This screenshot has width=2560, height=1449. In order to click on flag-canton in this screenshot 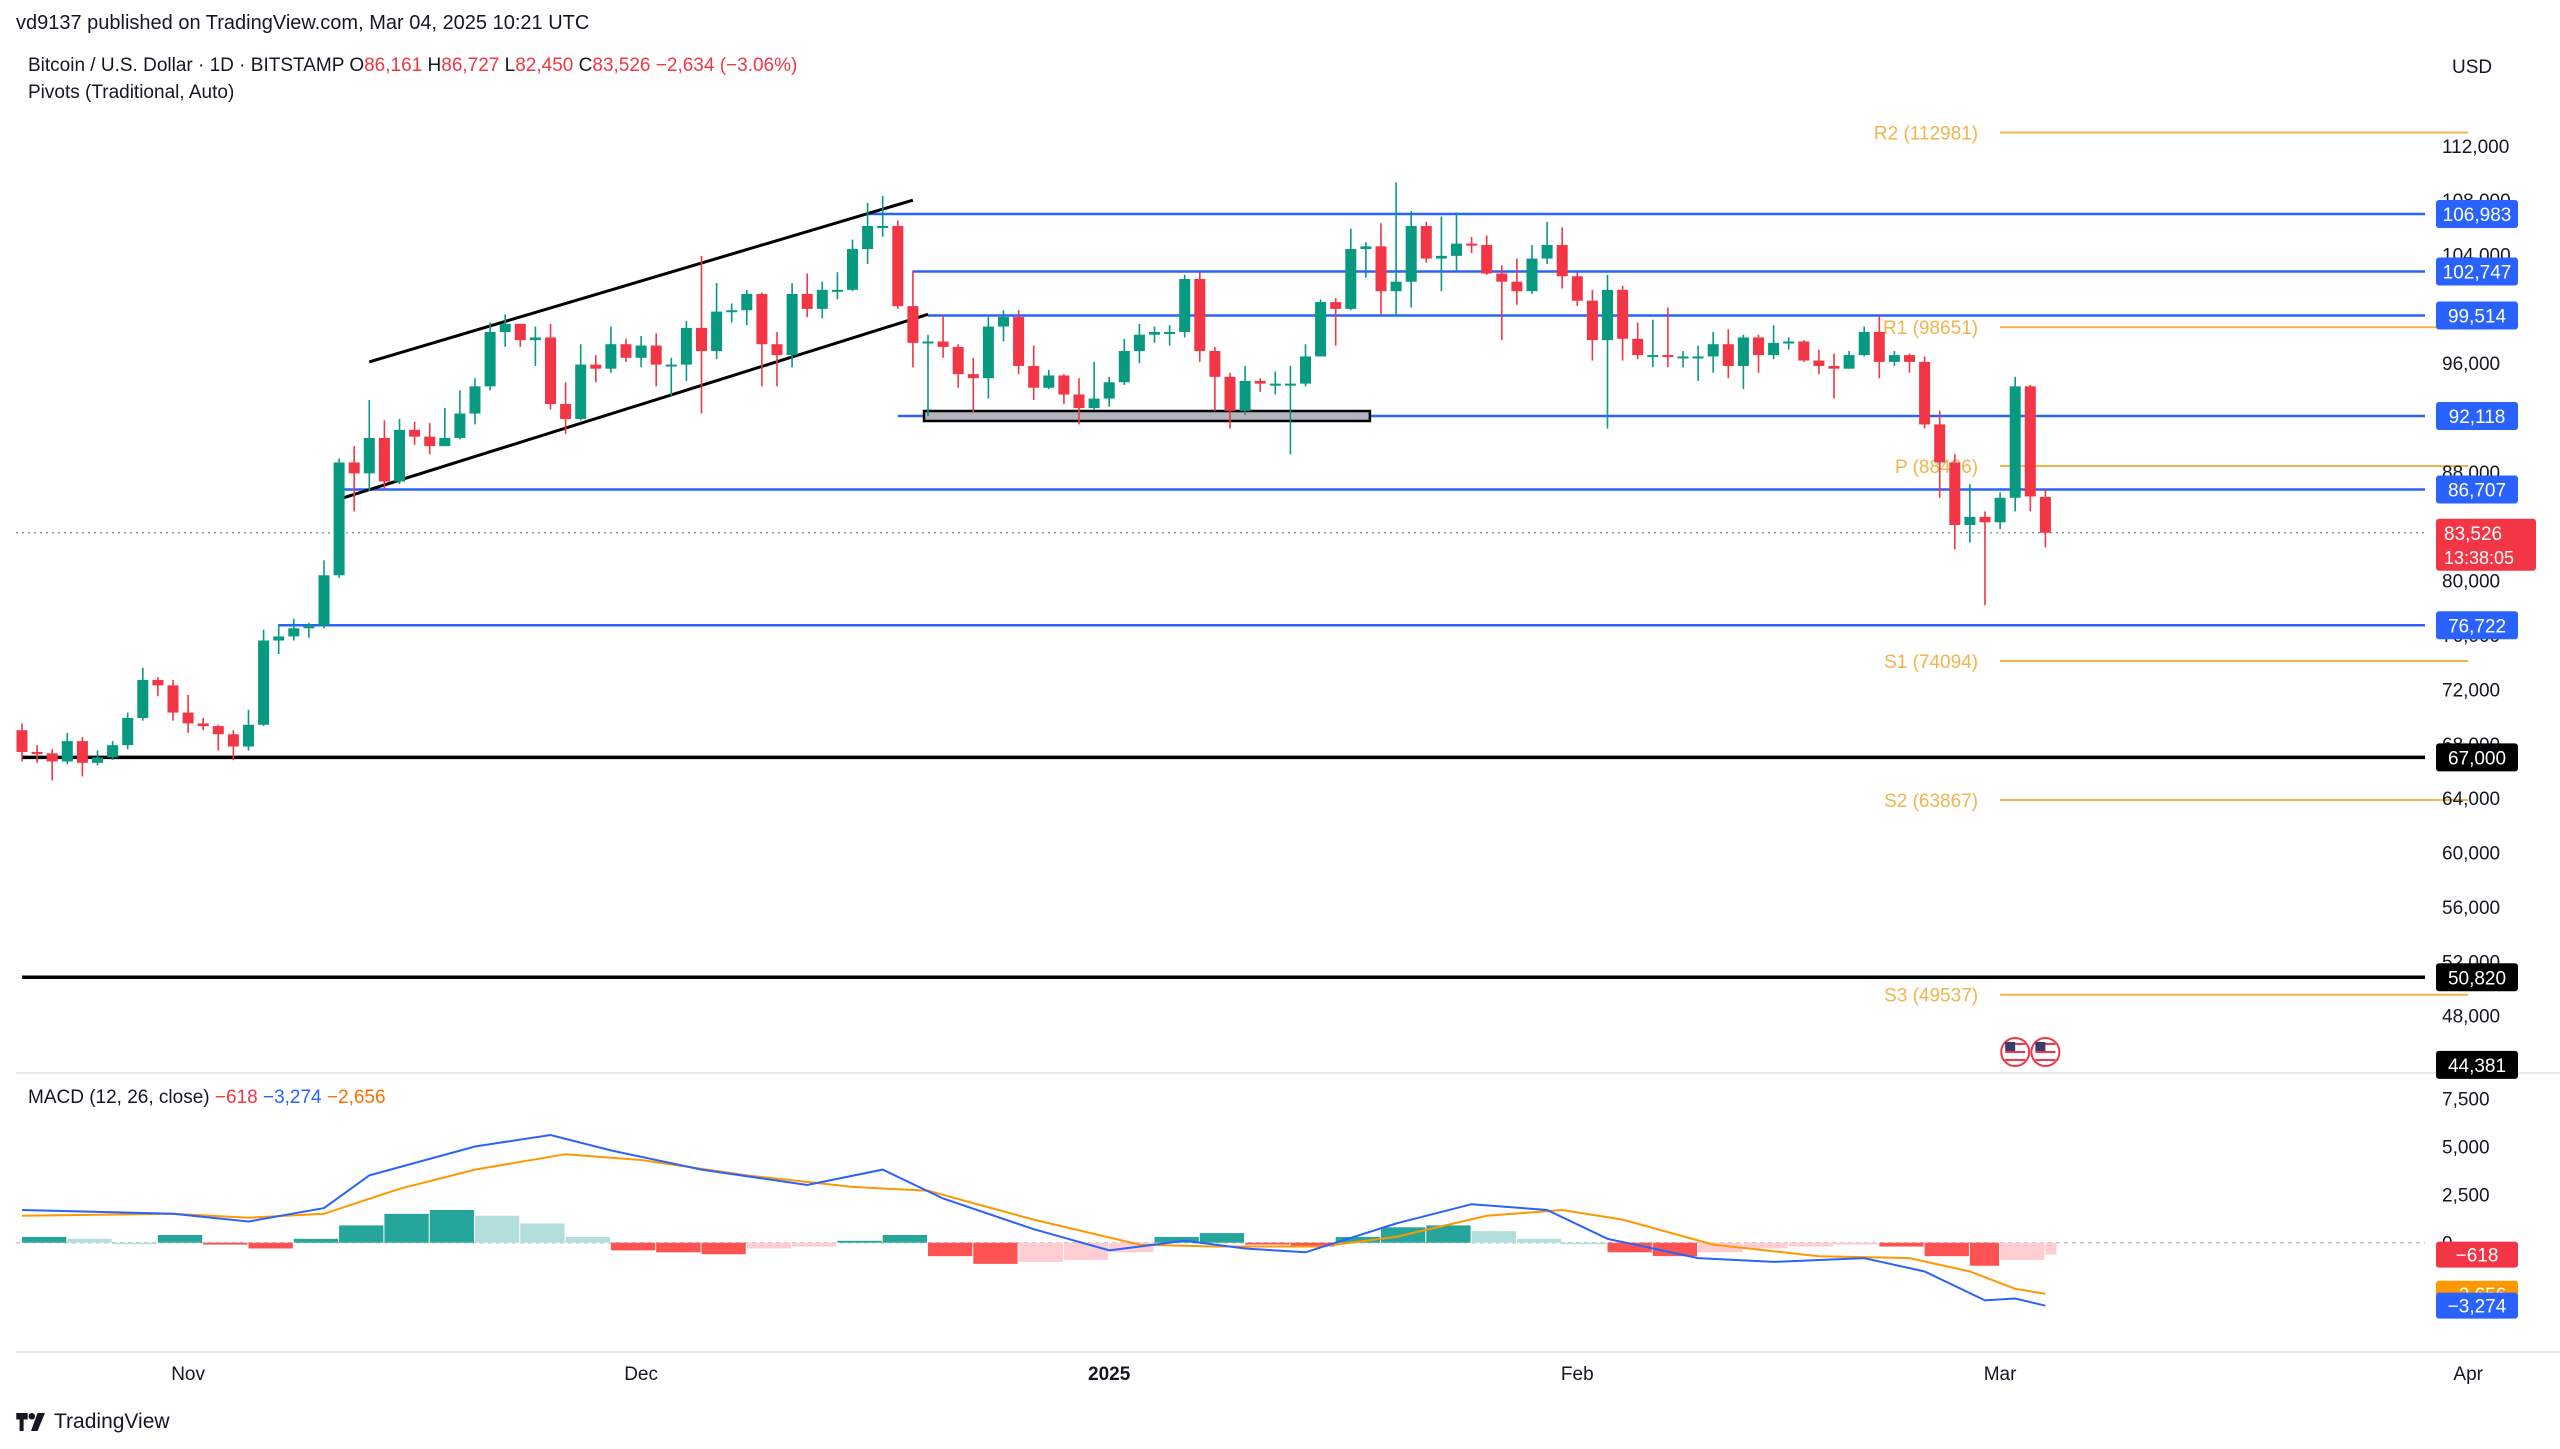, I will do `click(2040, 1046)`.